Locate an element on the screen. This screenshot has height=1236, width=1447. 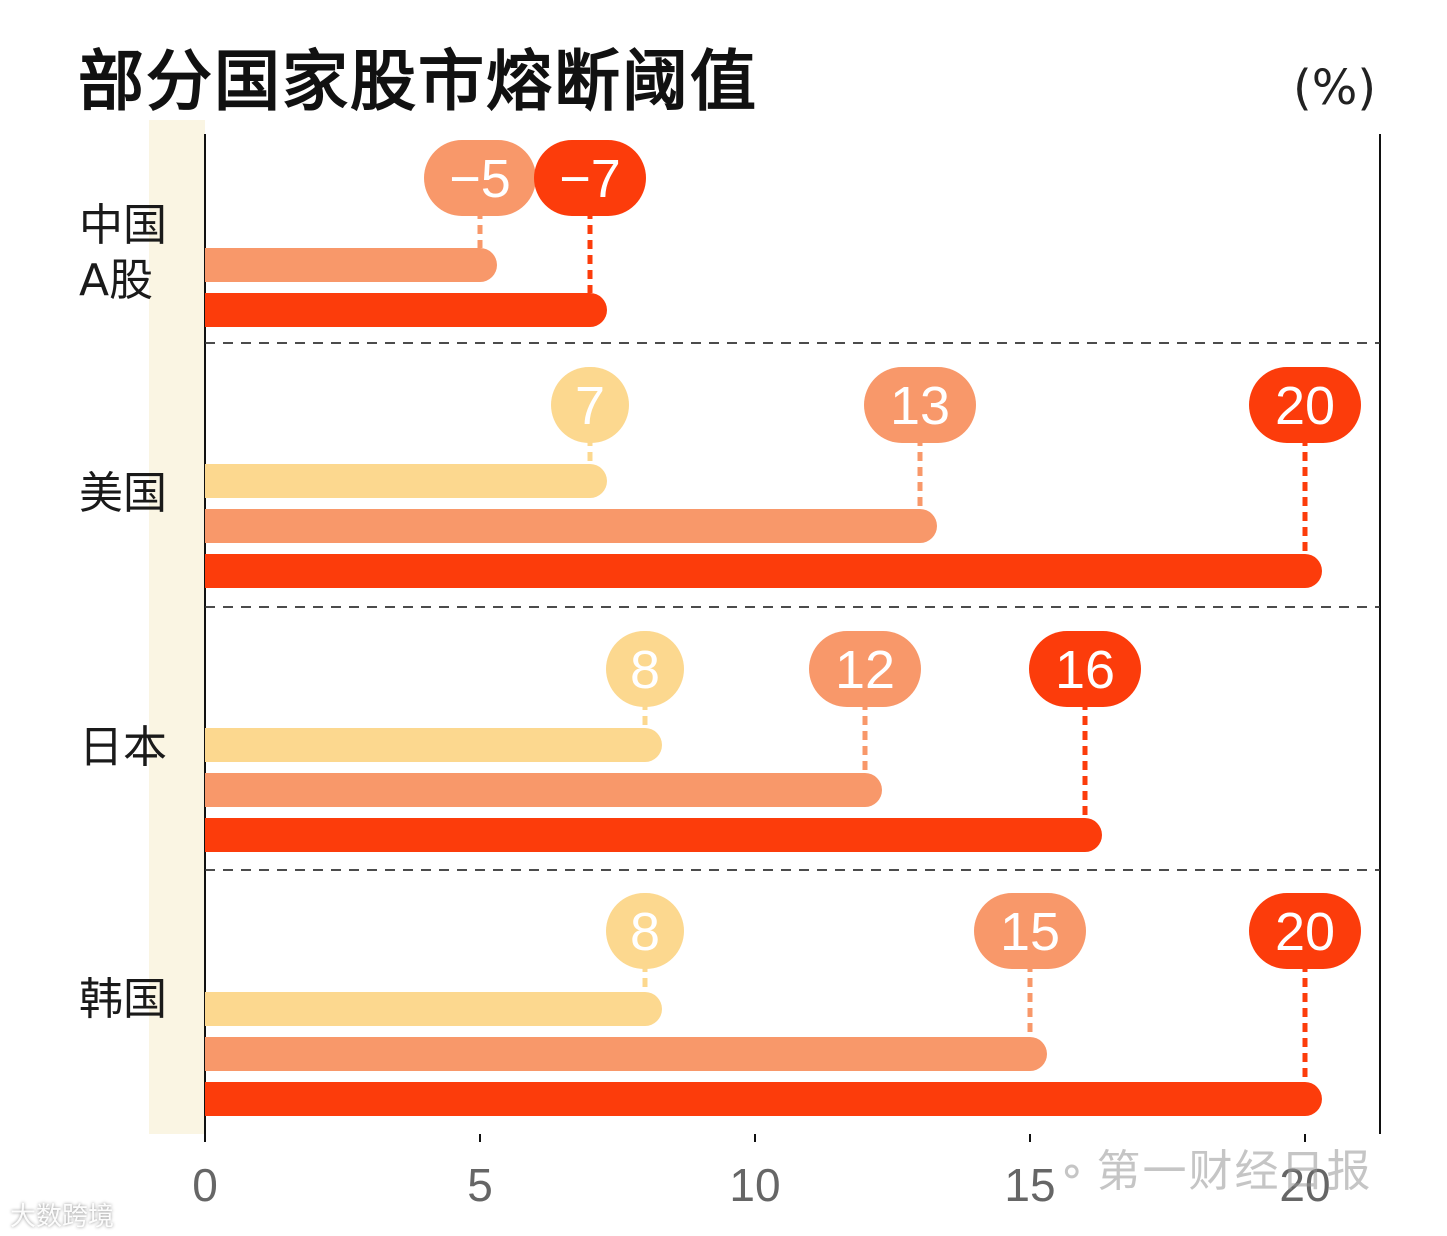
value-label: 7 is located at coordinates (590, 406).